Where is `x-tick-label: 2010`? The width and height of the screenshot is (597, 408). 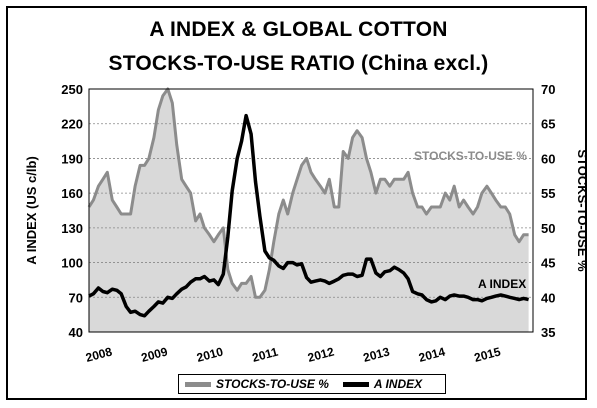
x-tick-label: 2010 is located at coordinates (210, 354).